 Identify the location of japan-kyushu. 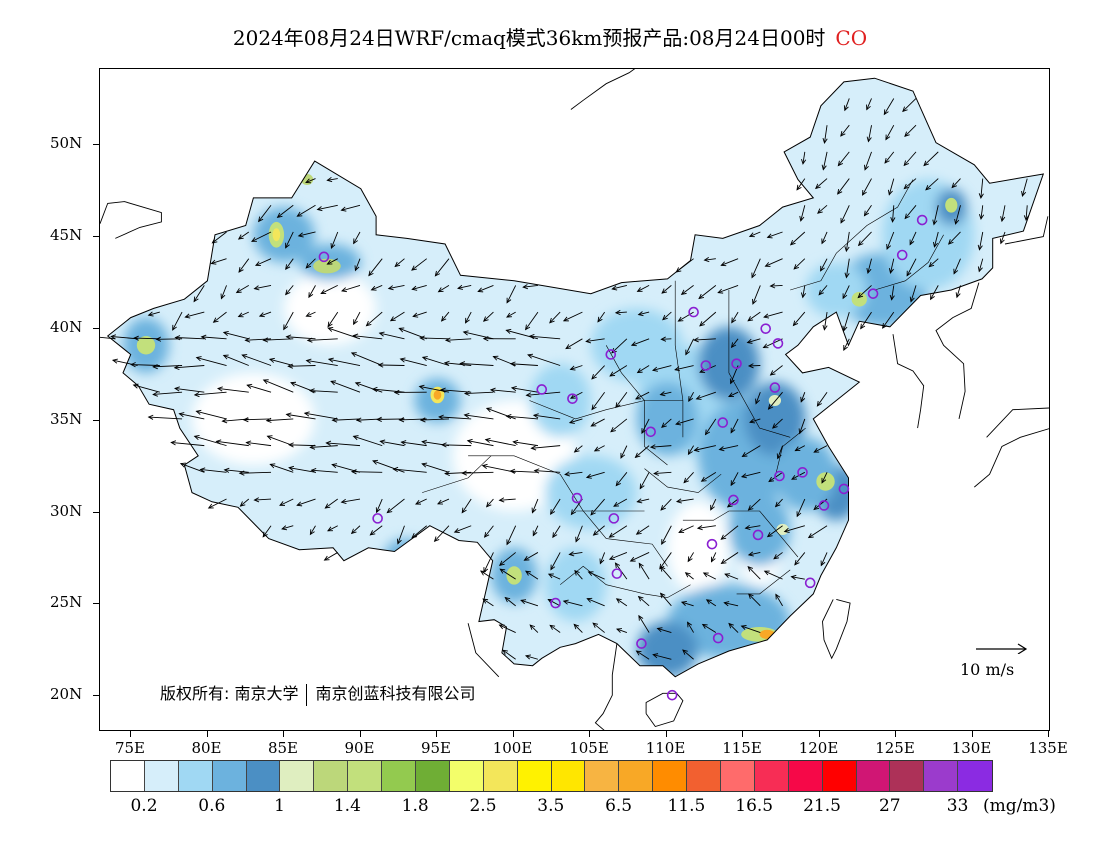
(1011, 458).